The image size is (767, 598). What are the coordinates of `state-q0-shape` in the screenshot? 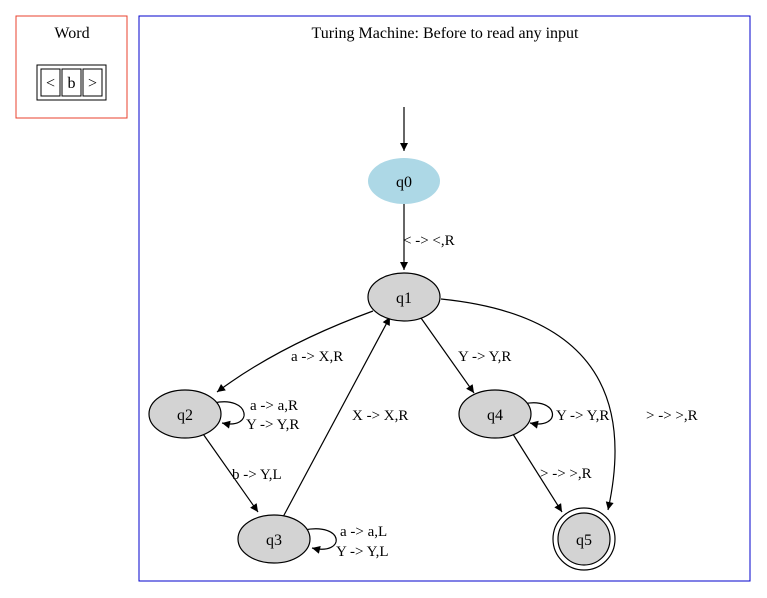 It's located at (404, 181).